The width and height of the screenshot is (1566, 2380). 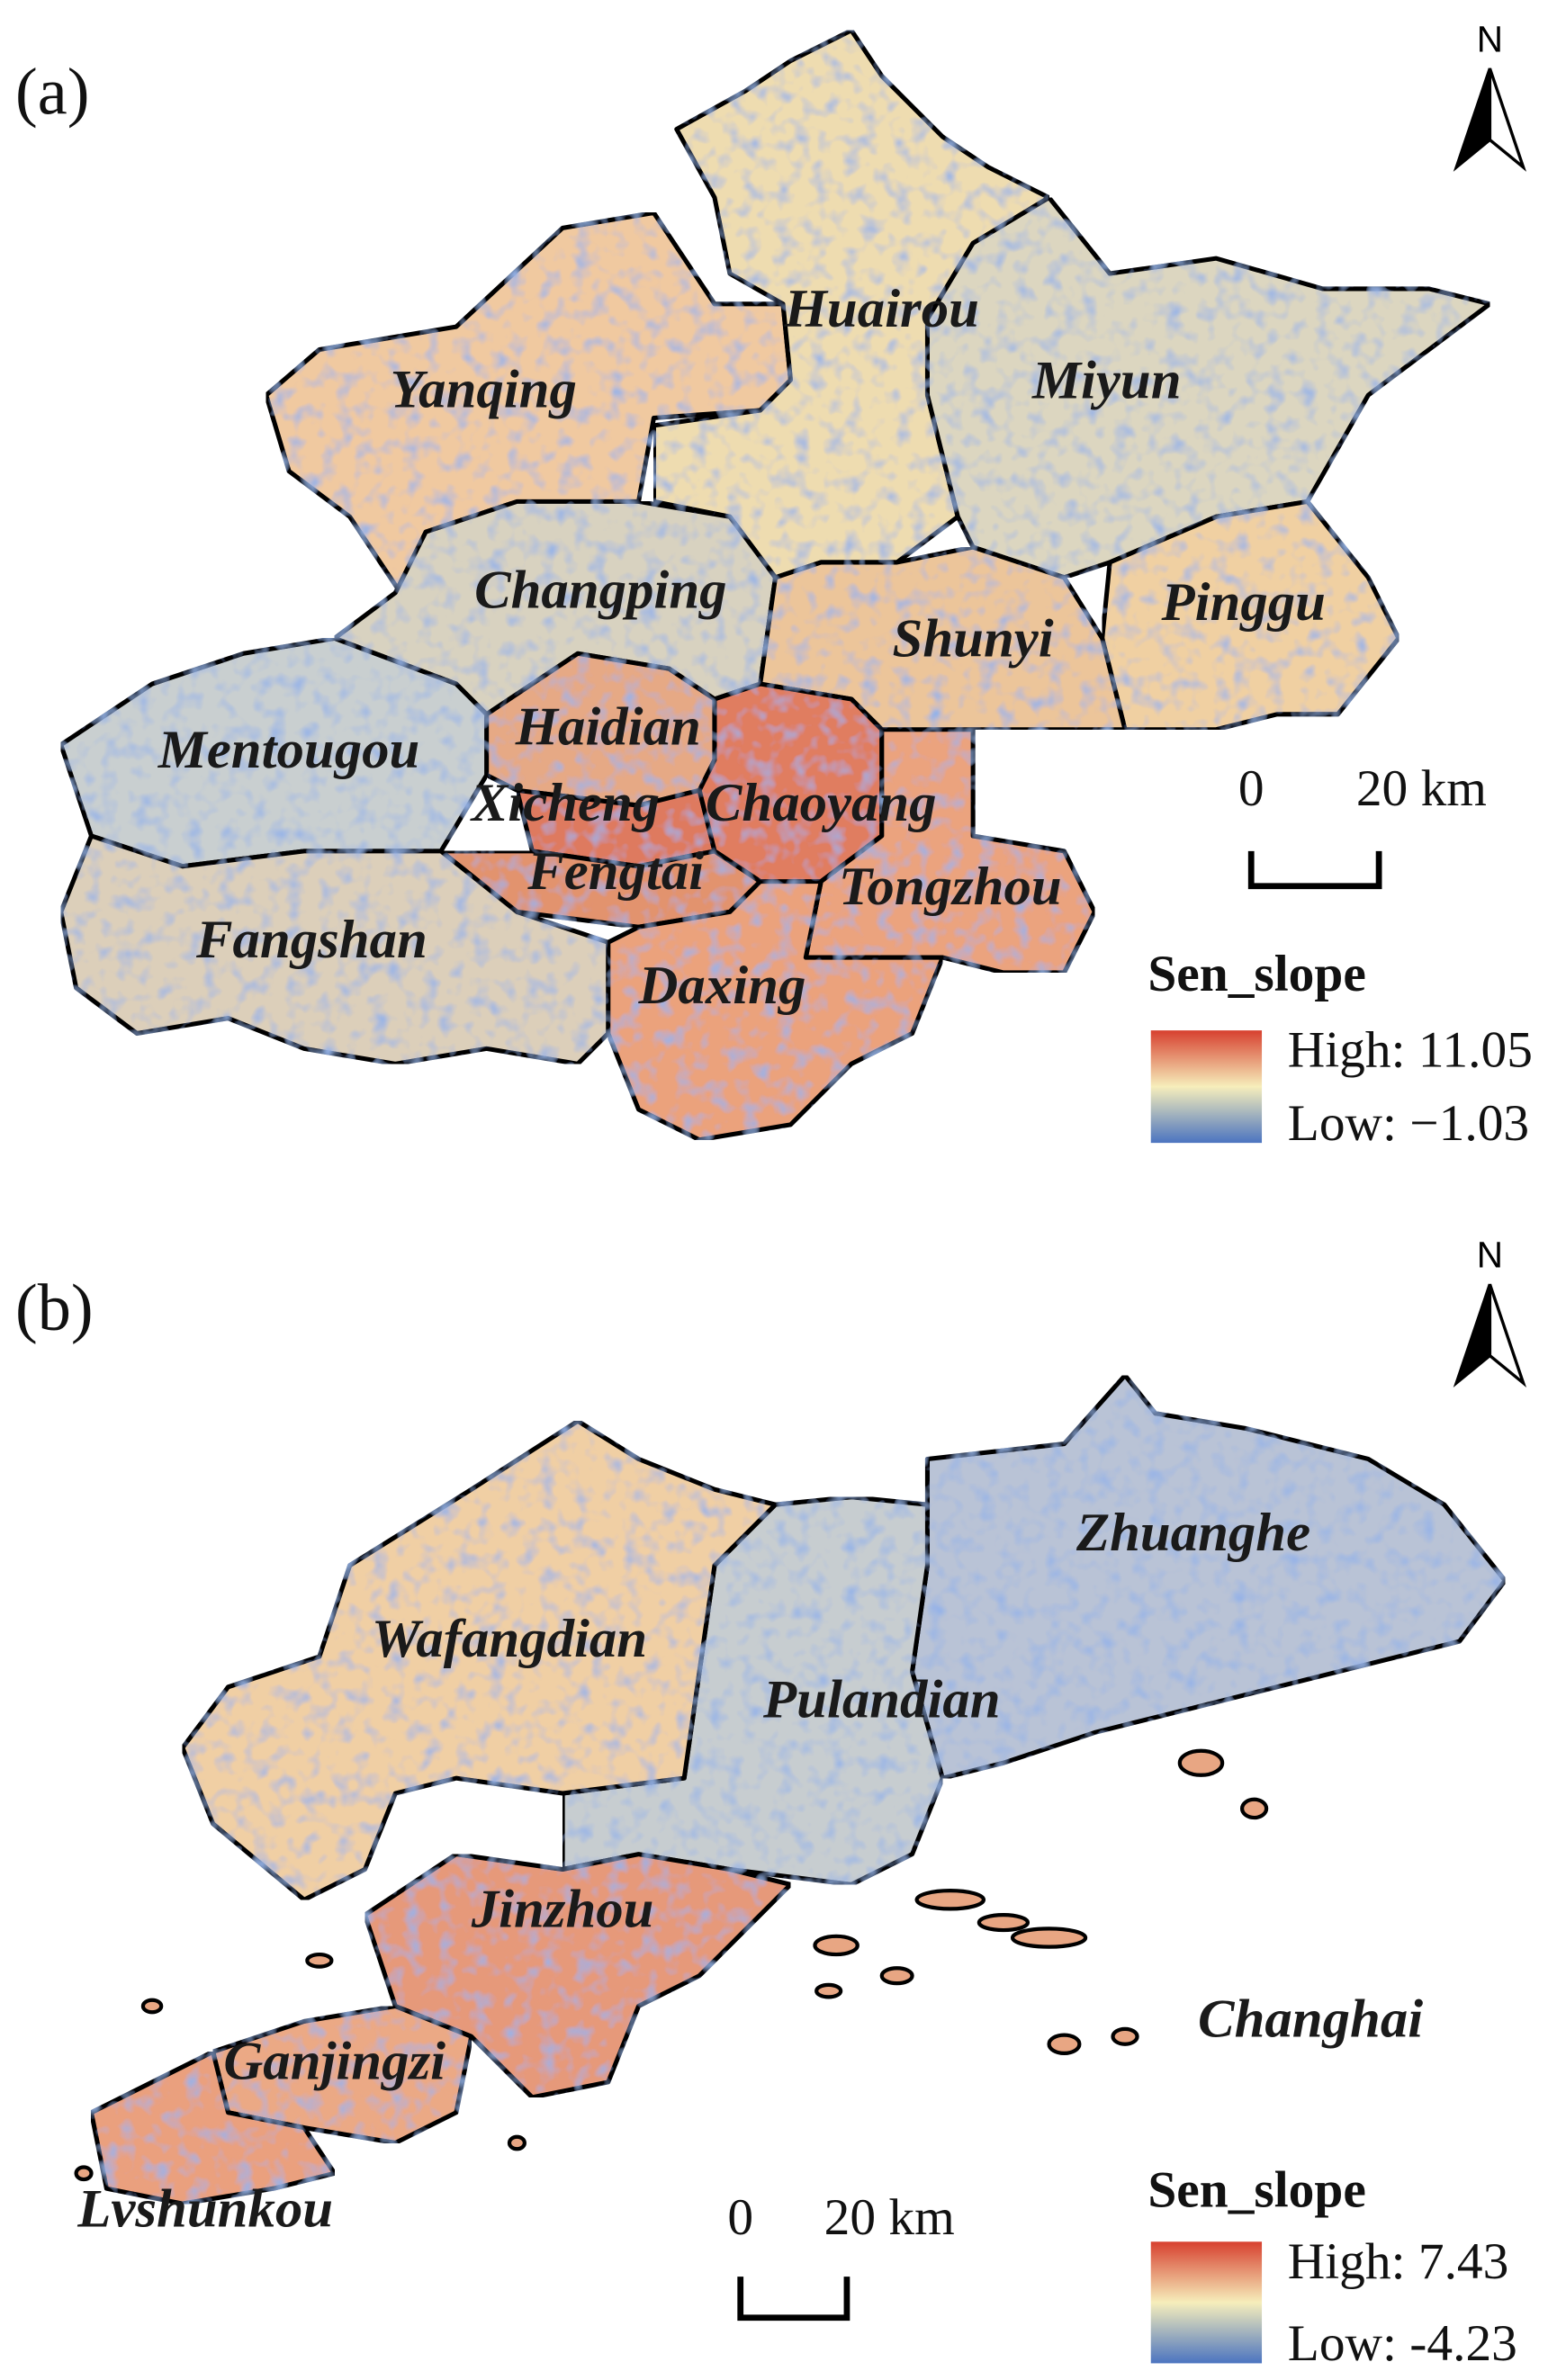 I want to click on district-label: Daxing, so click(x=722, y=986).